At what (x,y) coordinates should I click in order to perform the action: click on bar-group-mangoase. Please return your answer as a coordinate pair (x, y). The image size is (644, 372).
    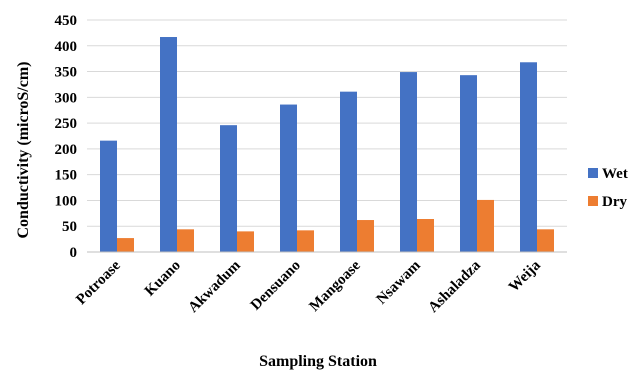
    Looking at the image, I should click on (357, 171).